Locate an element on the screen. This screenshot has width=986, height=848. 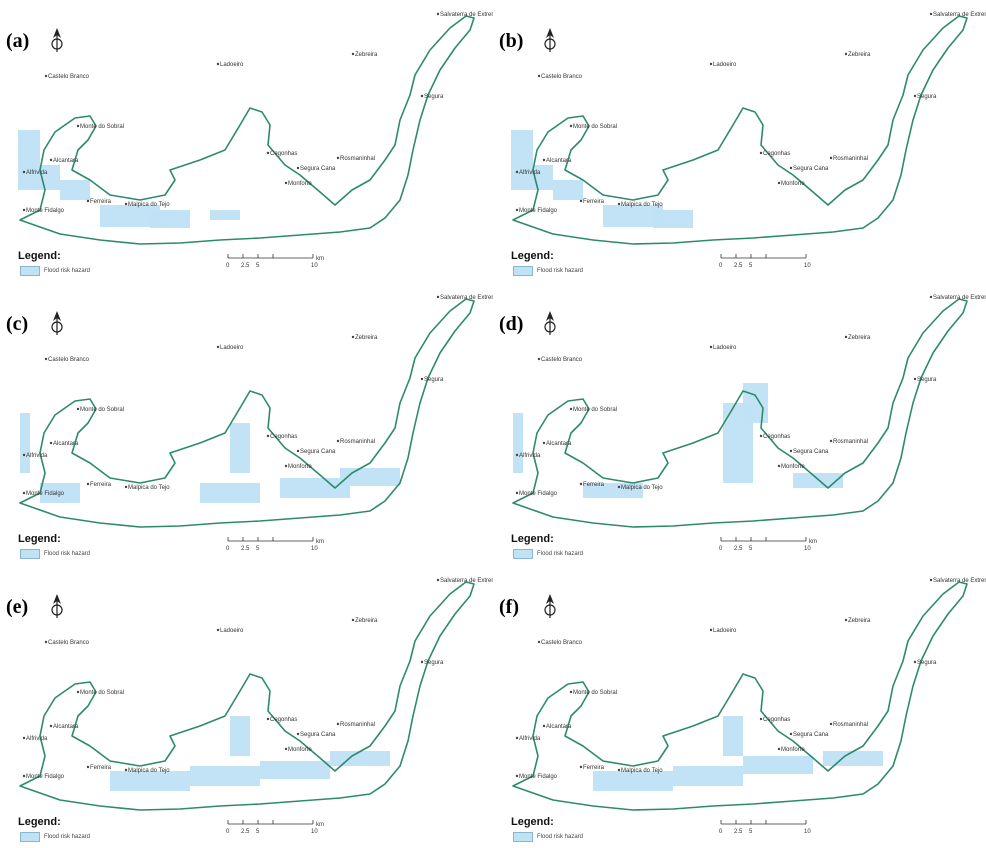
town-label: Monforte is located at coordinates (793, 750).